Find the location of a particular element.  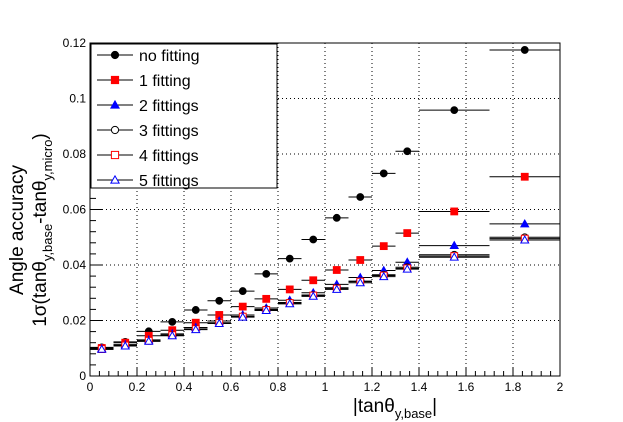

x-tick-label: 1 is located at coordinates (325, 387).